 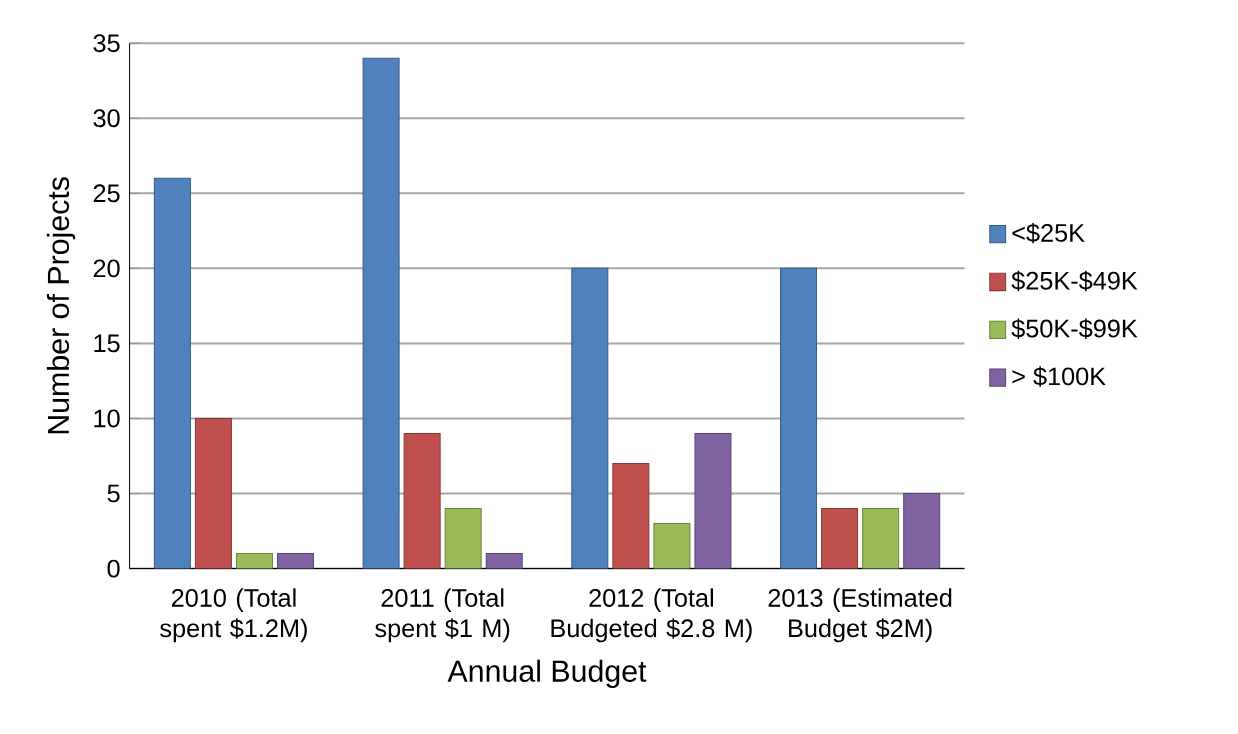 What do you see at coordinates (233, 615) in the screenshot?
I see `x-tick-label: 2010 (Total spent $1.2M)` at bounding box center [233, 615].